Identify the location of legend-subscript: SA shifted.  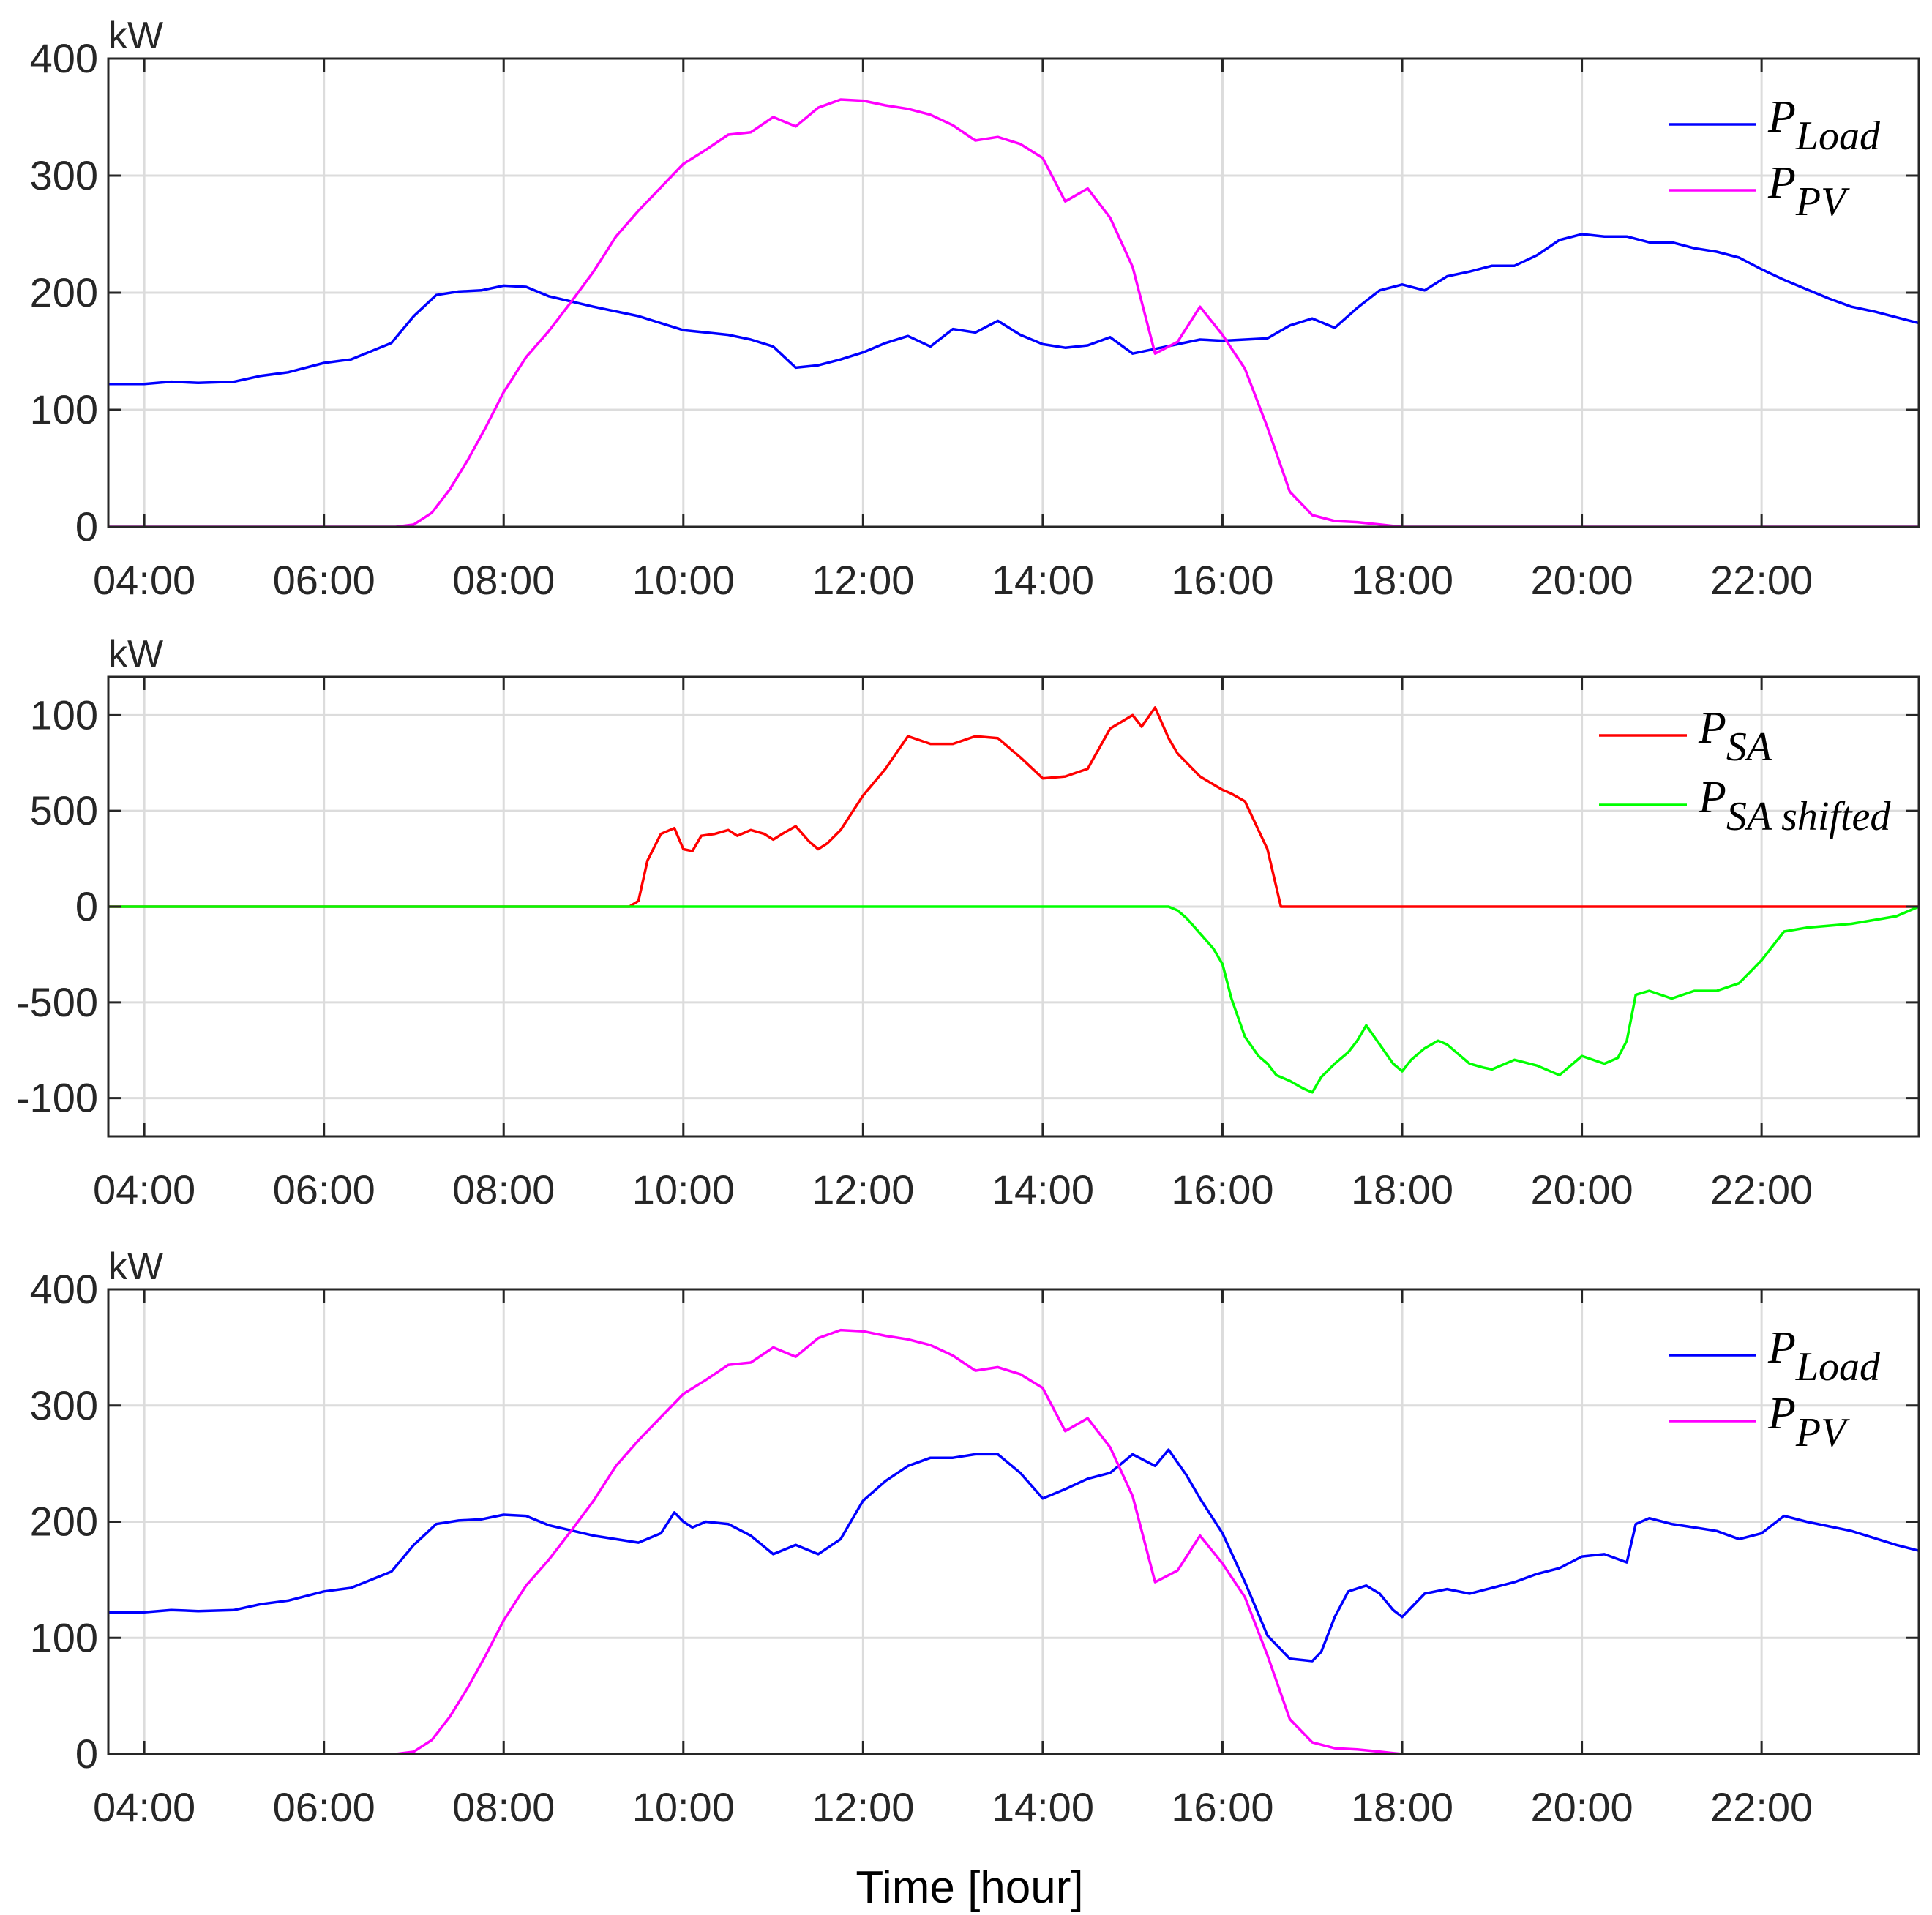
(1809, 816).